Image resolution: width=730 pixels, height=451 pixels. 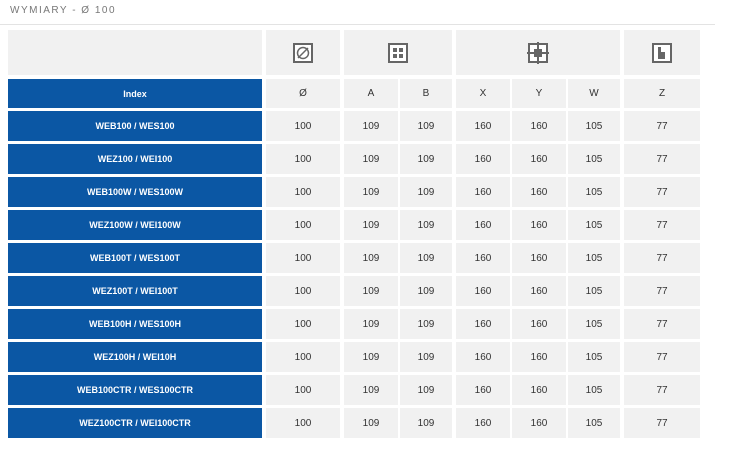 I want to click on section-title: WYMIARY - Ø 100, so click(x=63, y=10).